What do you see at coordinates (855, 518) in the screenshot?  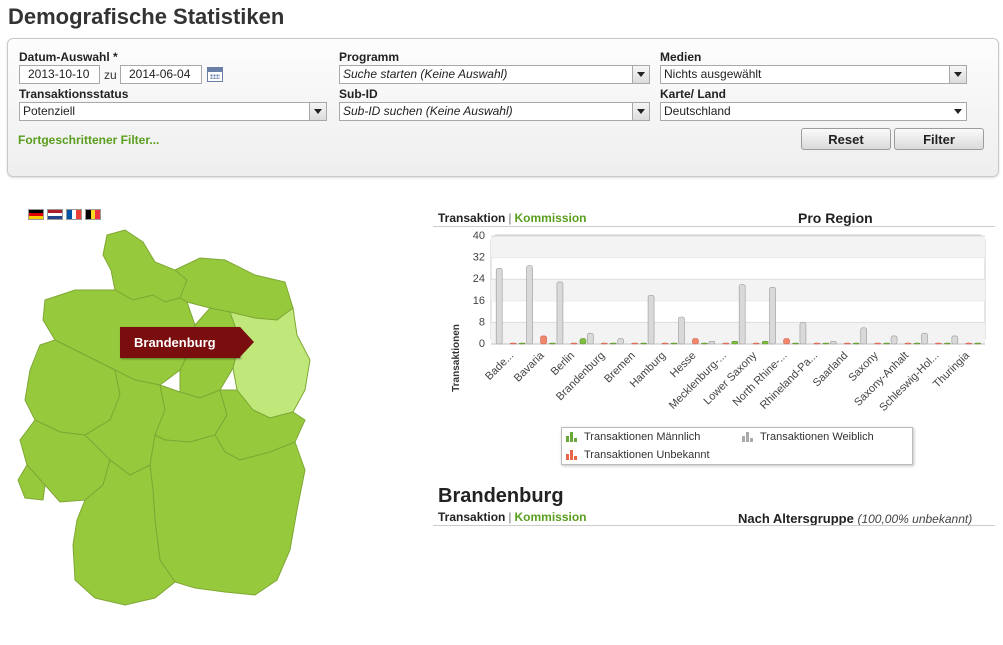 I see `age-group-title: Nach Altersgruppe (100,00% unbekannt)` at bounding box center [855, 518].